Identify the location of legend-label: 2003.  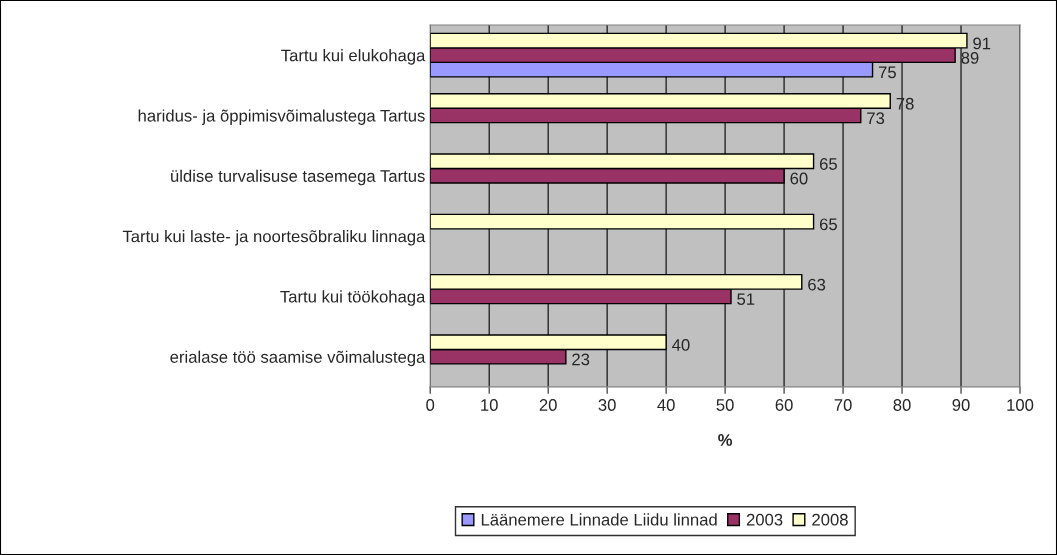
(764, 519).